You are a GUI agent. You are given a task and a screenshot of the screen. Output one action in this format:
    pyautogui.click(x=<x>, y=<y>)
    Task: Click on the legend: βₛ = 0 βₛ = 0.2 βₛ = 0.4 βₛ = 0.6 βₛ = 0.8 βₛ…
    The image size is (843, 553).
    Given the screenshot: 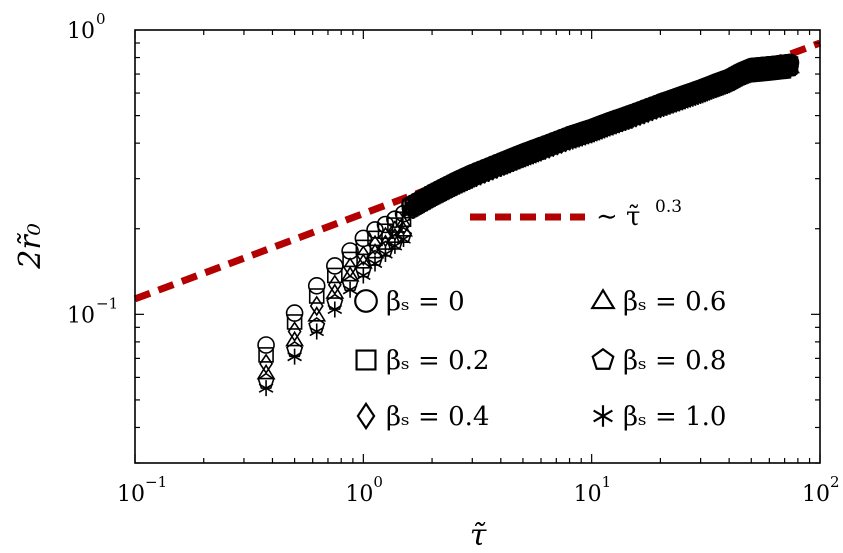 What is the action you would take?
    pyautogui.click(x=540, y=359)
    